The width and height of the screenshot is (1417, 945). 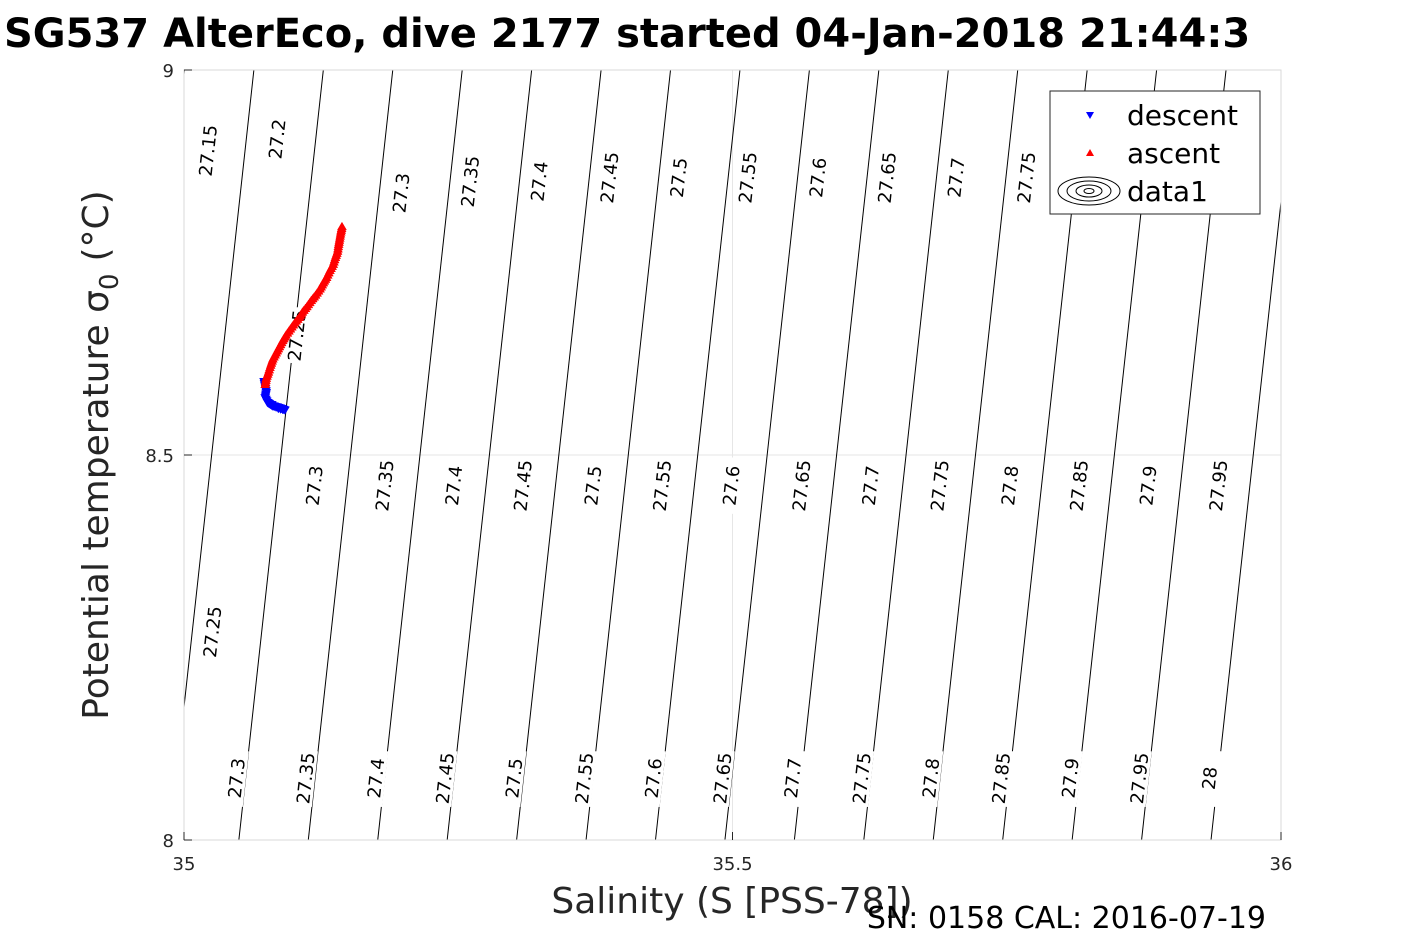 What do you see at coordinates (1182, 115) in the screenshot?
I see `legend-label: descent` at bounding box center [1182, 115].